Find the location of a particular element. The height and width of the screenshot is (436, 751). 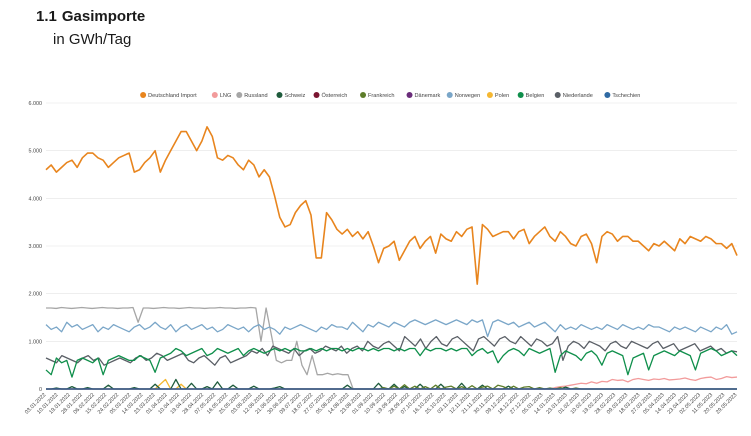

legend-label: Niederlande is located at coordinates (578, 96).